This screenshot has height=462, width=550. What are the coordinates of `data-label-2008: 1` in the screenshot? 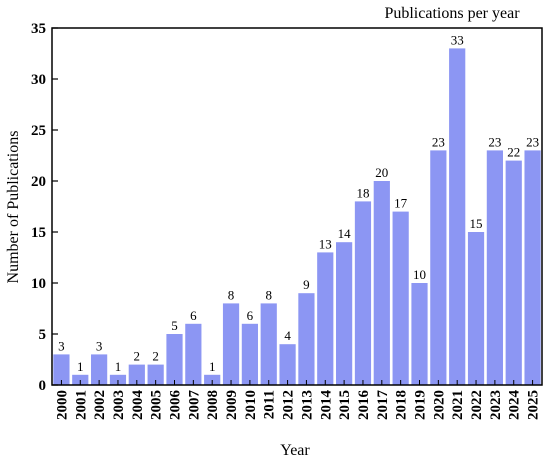 It's located at (212, 366).